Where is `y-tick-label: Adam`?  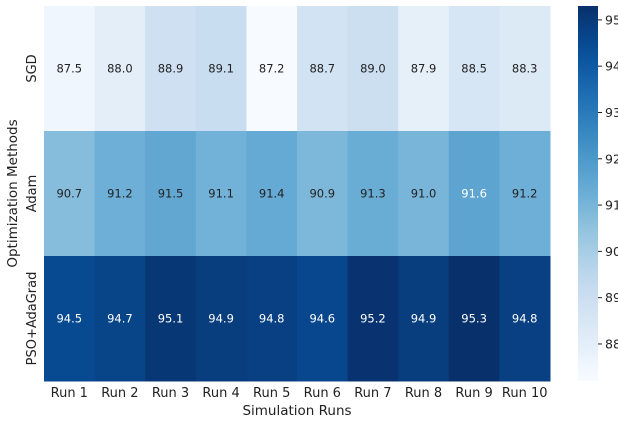 y-tick-label: Adam is located at coordinates (32, 194).